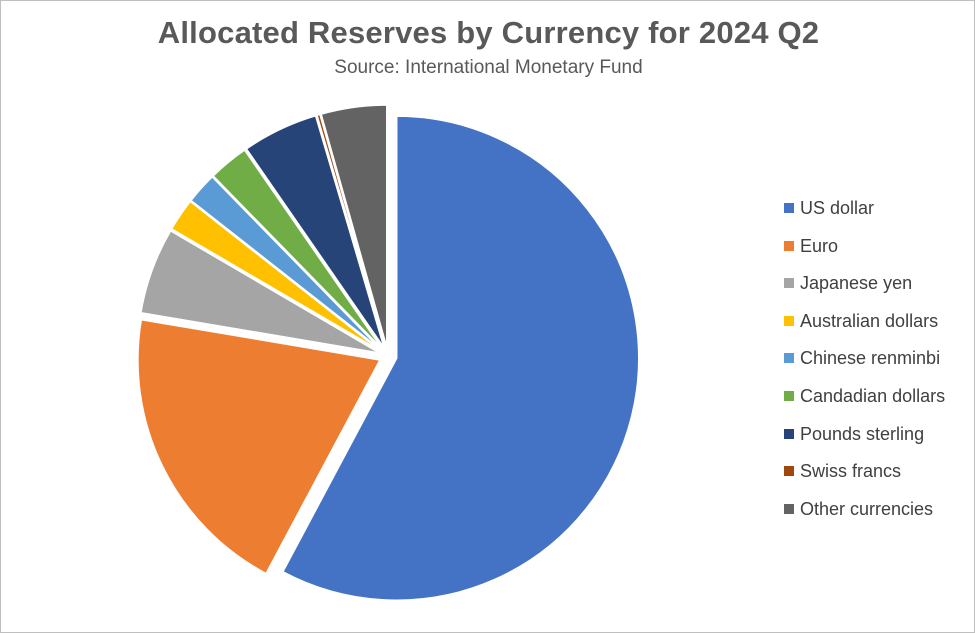  I want to click on legend-label: Japanese yen, so click(856, 283).